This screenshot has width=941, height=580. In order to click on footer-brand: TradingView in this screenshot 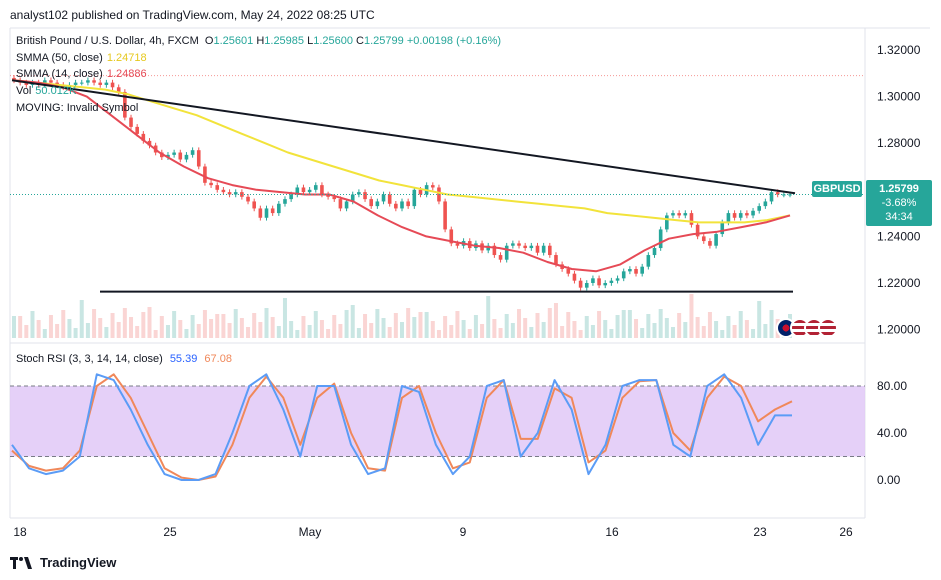, I will do `click(63, 562)`.